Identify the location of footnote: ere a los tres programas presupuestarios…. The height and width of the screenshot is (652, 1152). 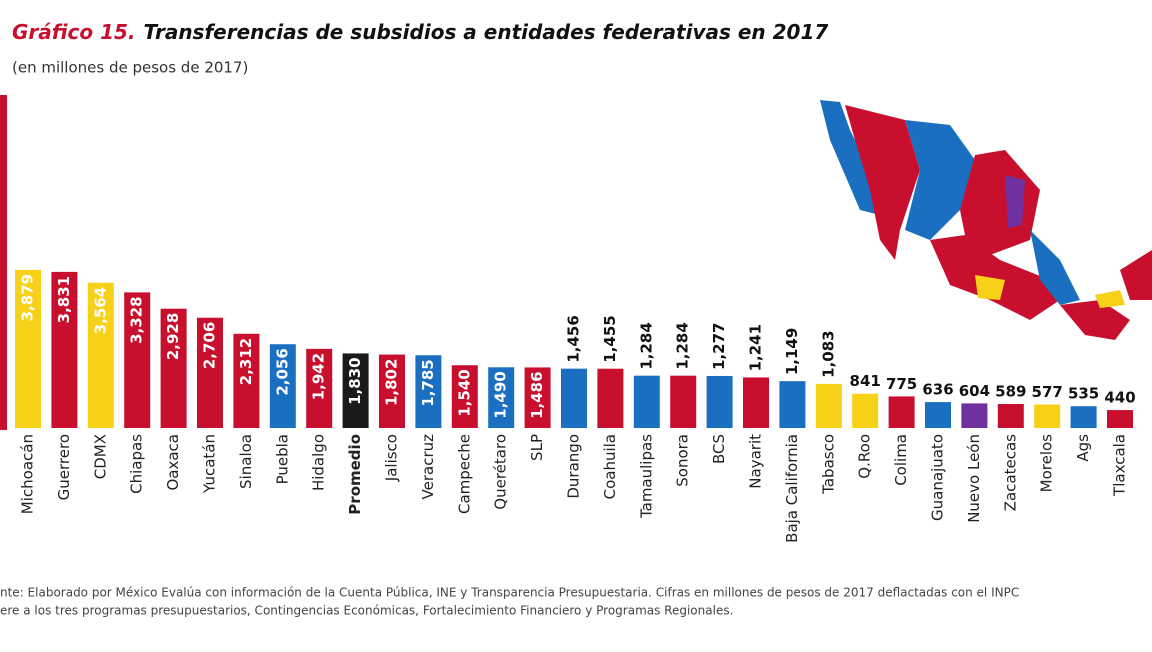
(366, 611).